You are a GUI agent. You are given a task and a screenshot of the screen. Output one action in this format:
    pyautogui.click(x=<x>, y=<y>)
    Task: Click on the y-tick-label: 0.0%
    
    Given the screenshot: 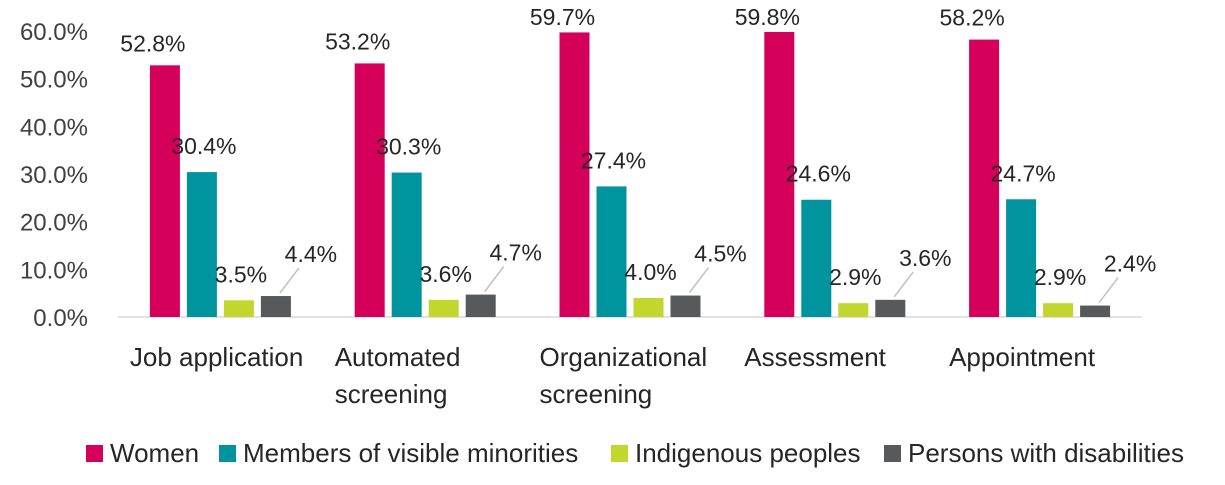 What is the action you would take?
    pyautogui.click(x=60, y=318)
    